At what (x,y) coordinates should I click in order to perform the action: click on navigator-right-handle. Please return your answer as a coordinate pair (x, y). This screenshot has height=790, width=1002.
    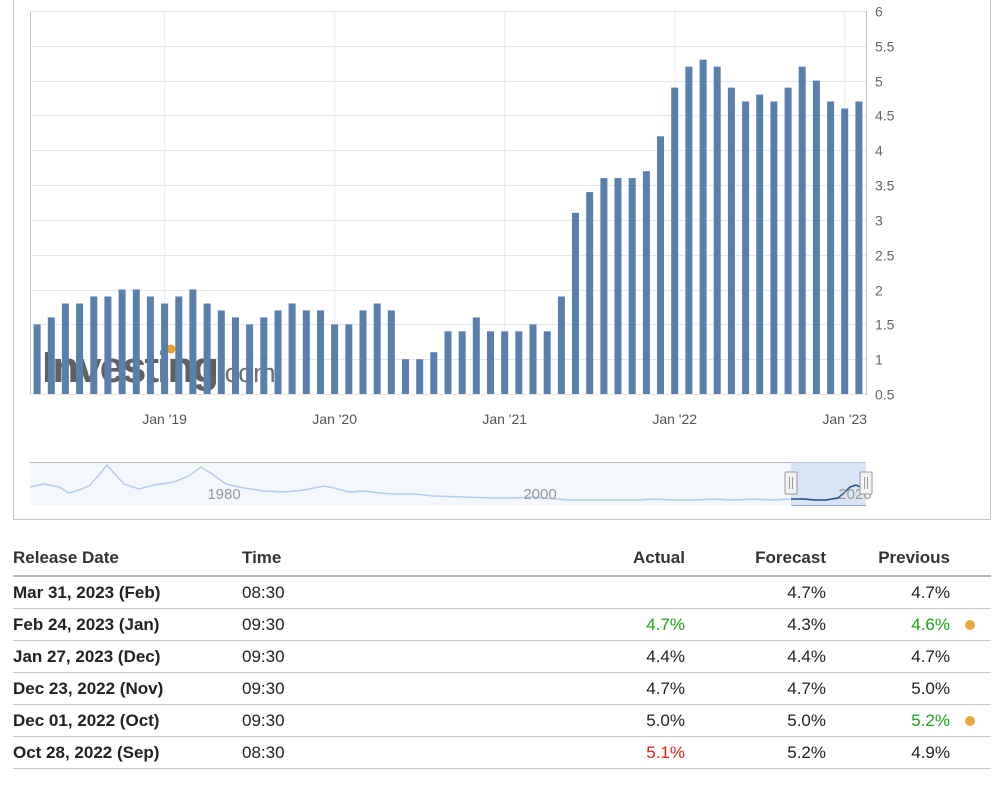
    Looking at the image, I should click on (866, 483).